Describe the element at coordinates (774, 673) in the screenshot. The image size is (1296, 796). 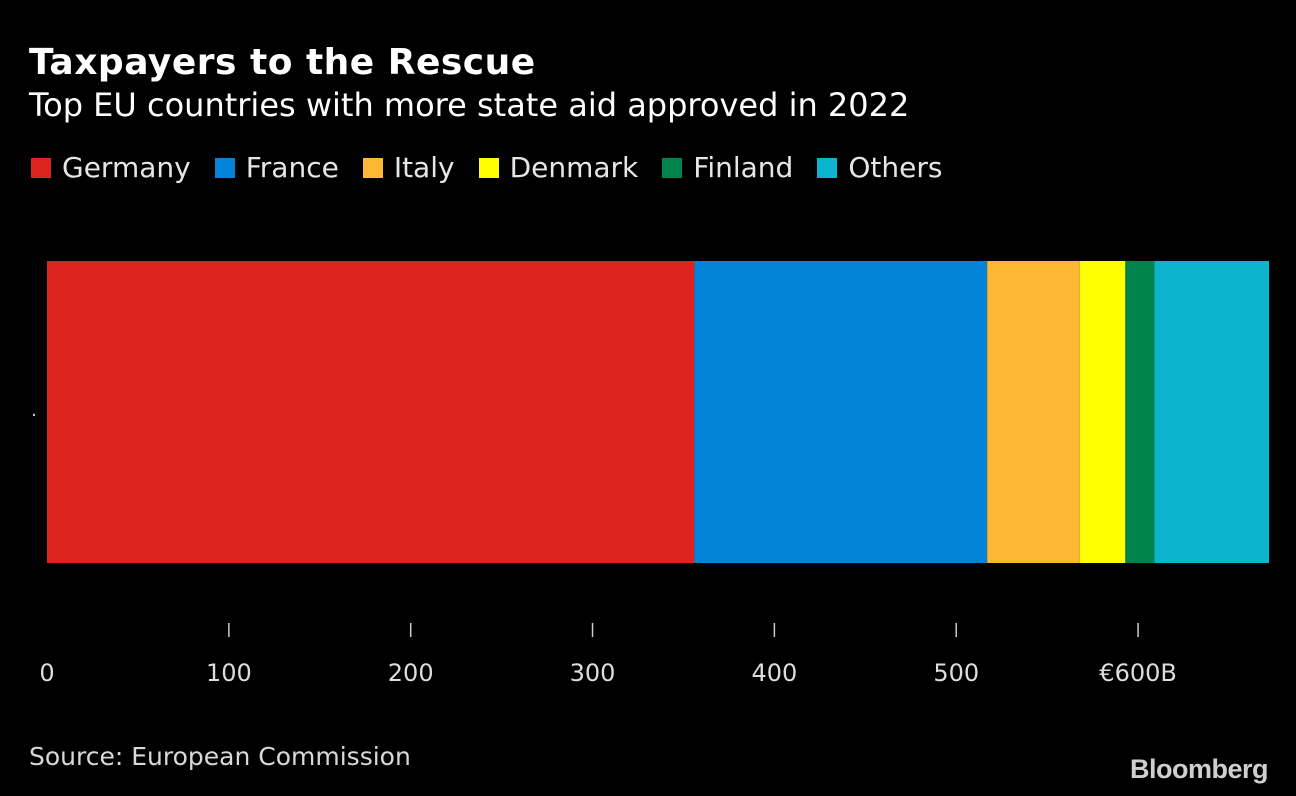
I see `x-tick-label: 400` at that location.